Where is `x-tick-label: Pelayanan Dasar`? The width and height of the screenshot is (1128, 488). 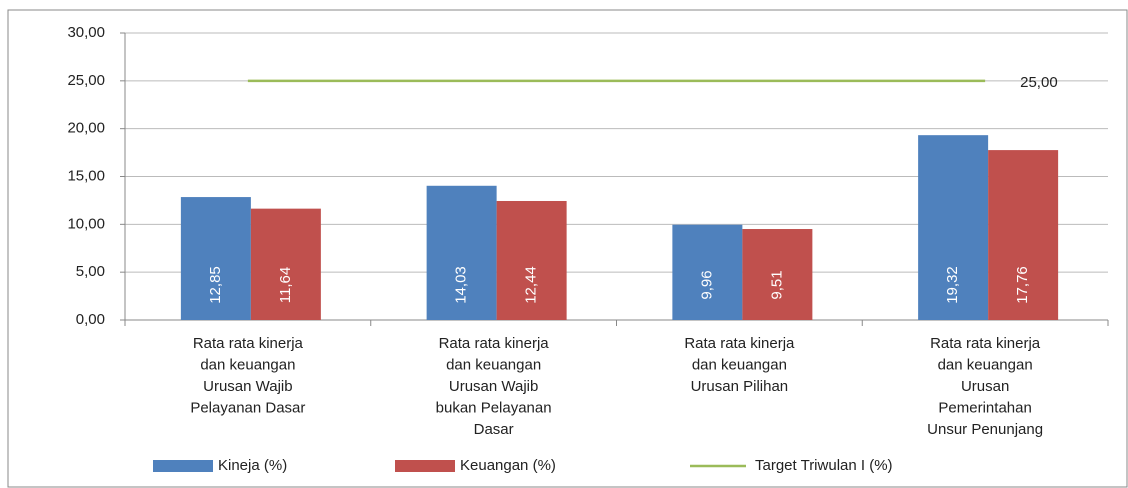 x-tick-label: Pelayanan Dasar is located at coordinates (247, 407).